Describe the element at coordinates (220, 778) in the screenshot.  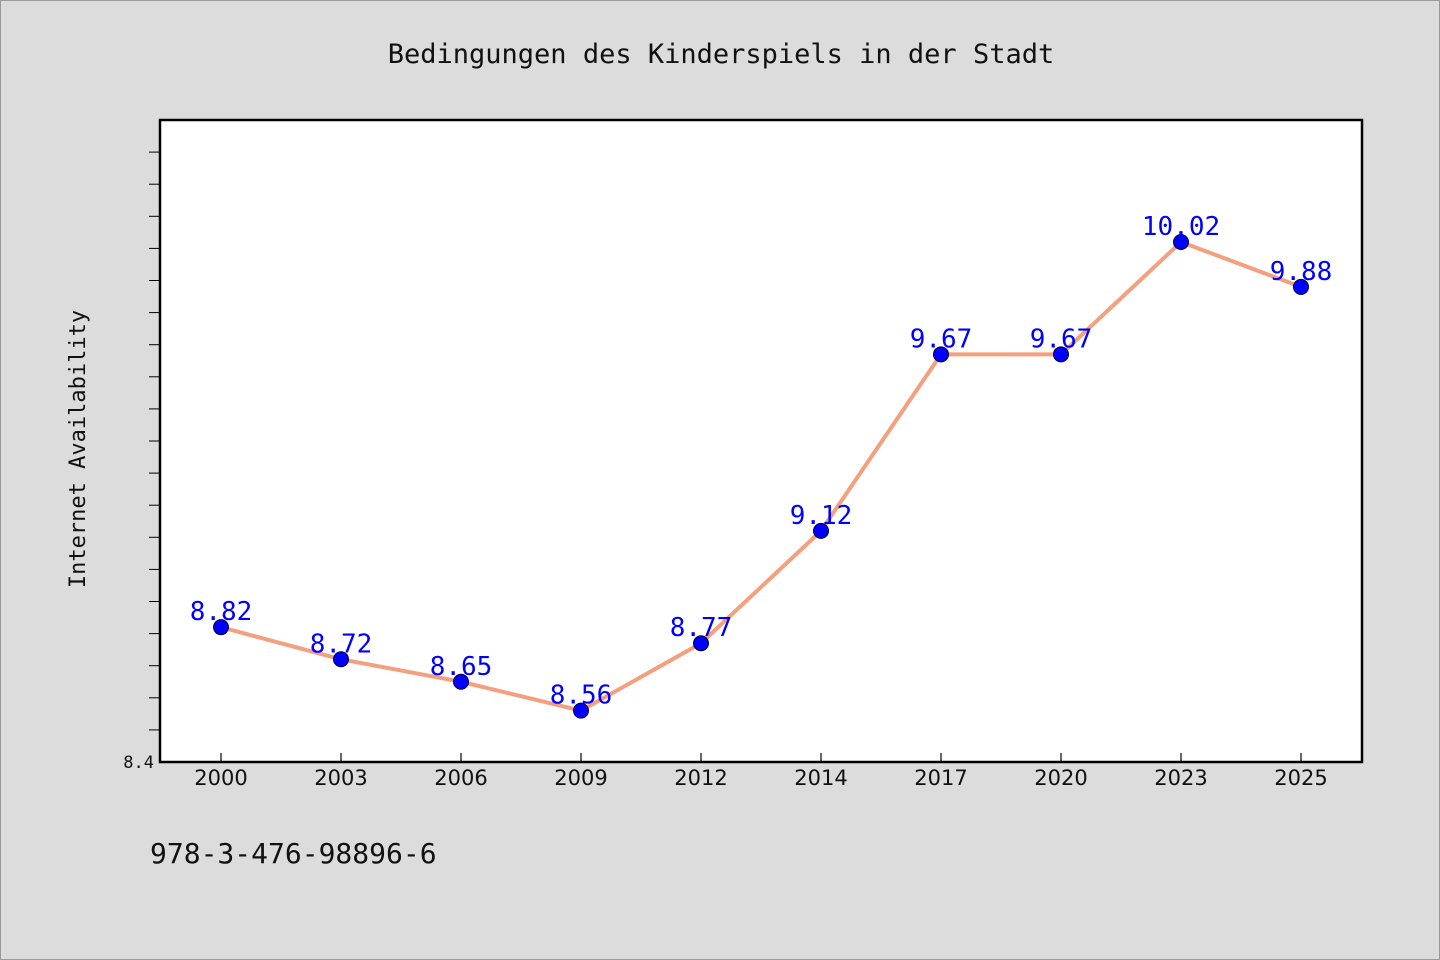
I see `x-tick-label: 2000` at that location.